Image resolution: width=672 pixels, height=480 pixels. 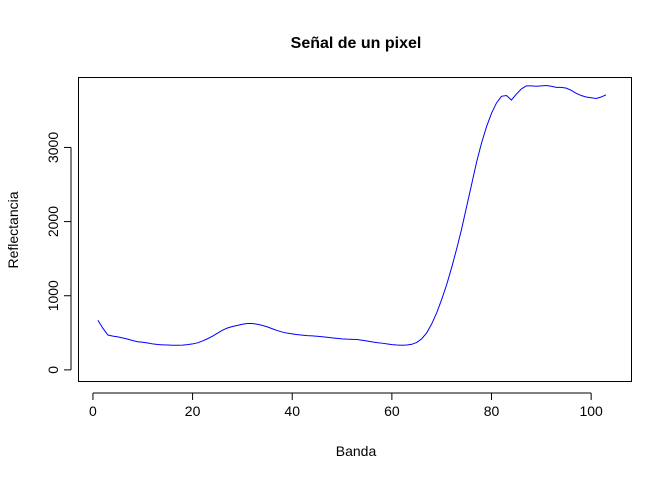 What do you see at coordinates (346, 405) in the screenshot?
I see `x-axis: 0 20 40 60 80 100` at bounding box center [346, 405].